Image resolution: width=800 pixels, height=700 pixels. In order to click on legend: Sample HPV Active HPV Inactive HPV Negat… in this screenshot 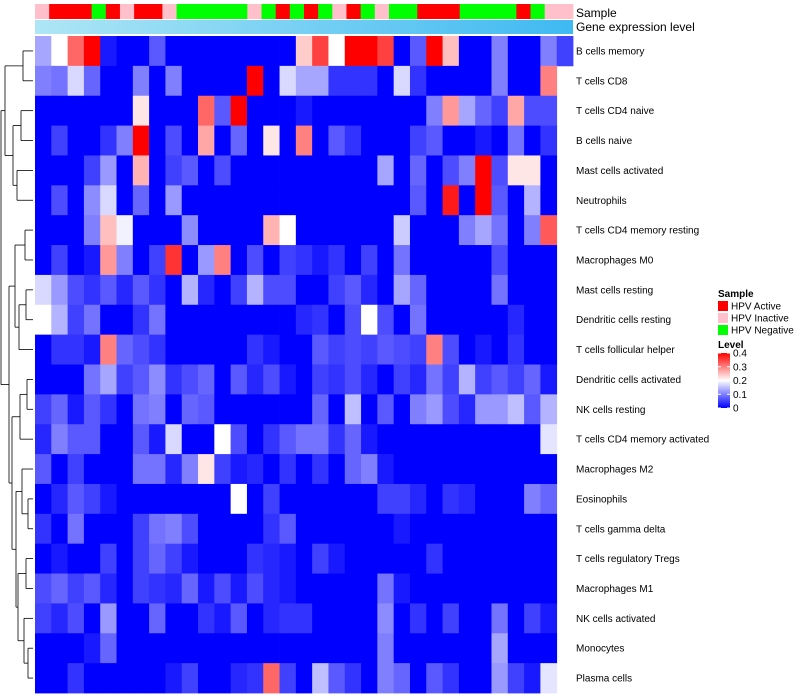, I will do `click(756, 352)`.